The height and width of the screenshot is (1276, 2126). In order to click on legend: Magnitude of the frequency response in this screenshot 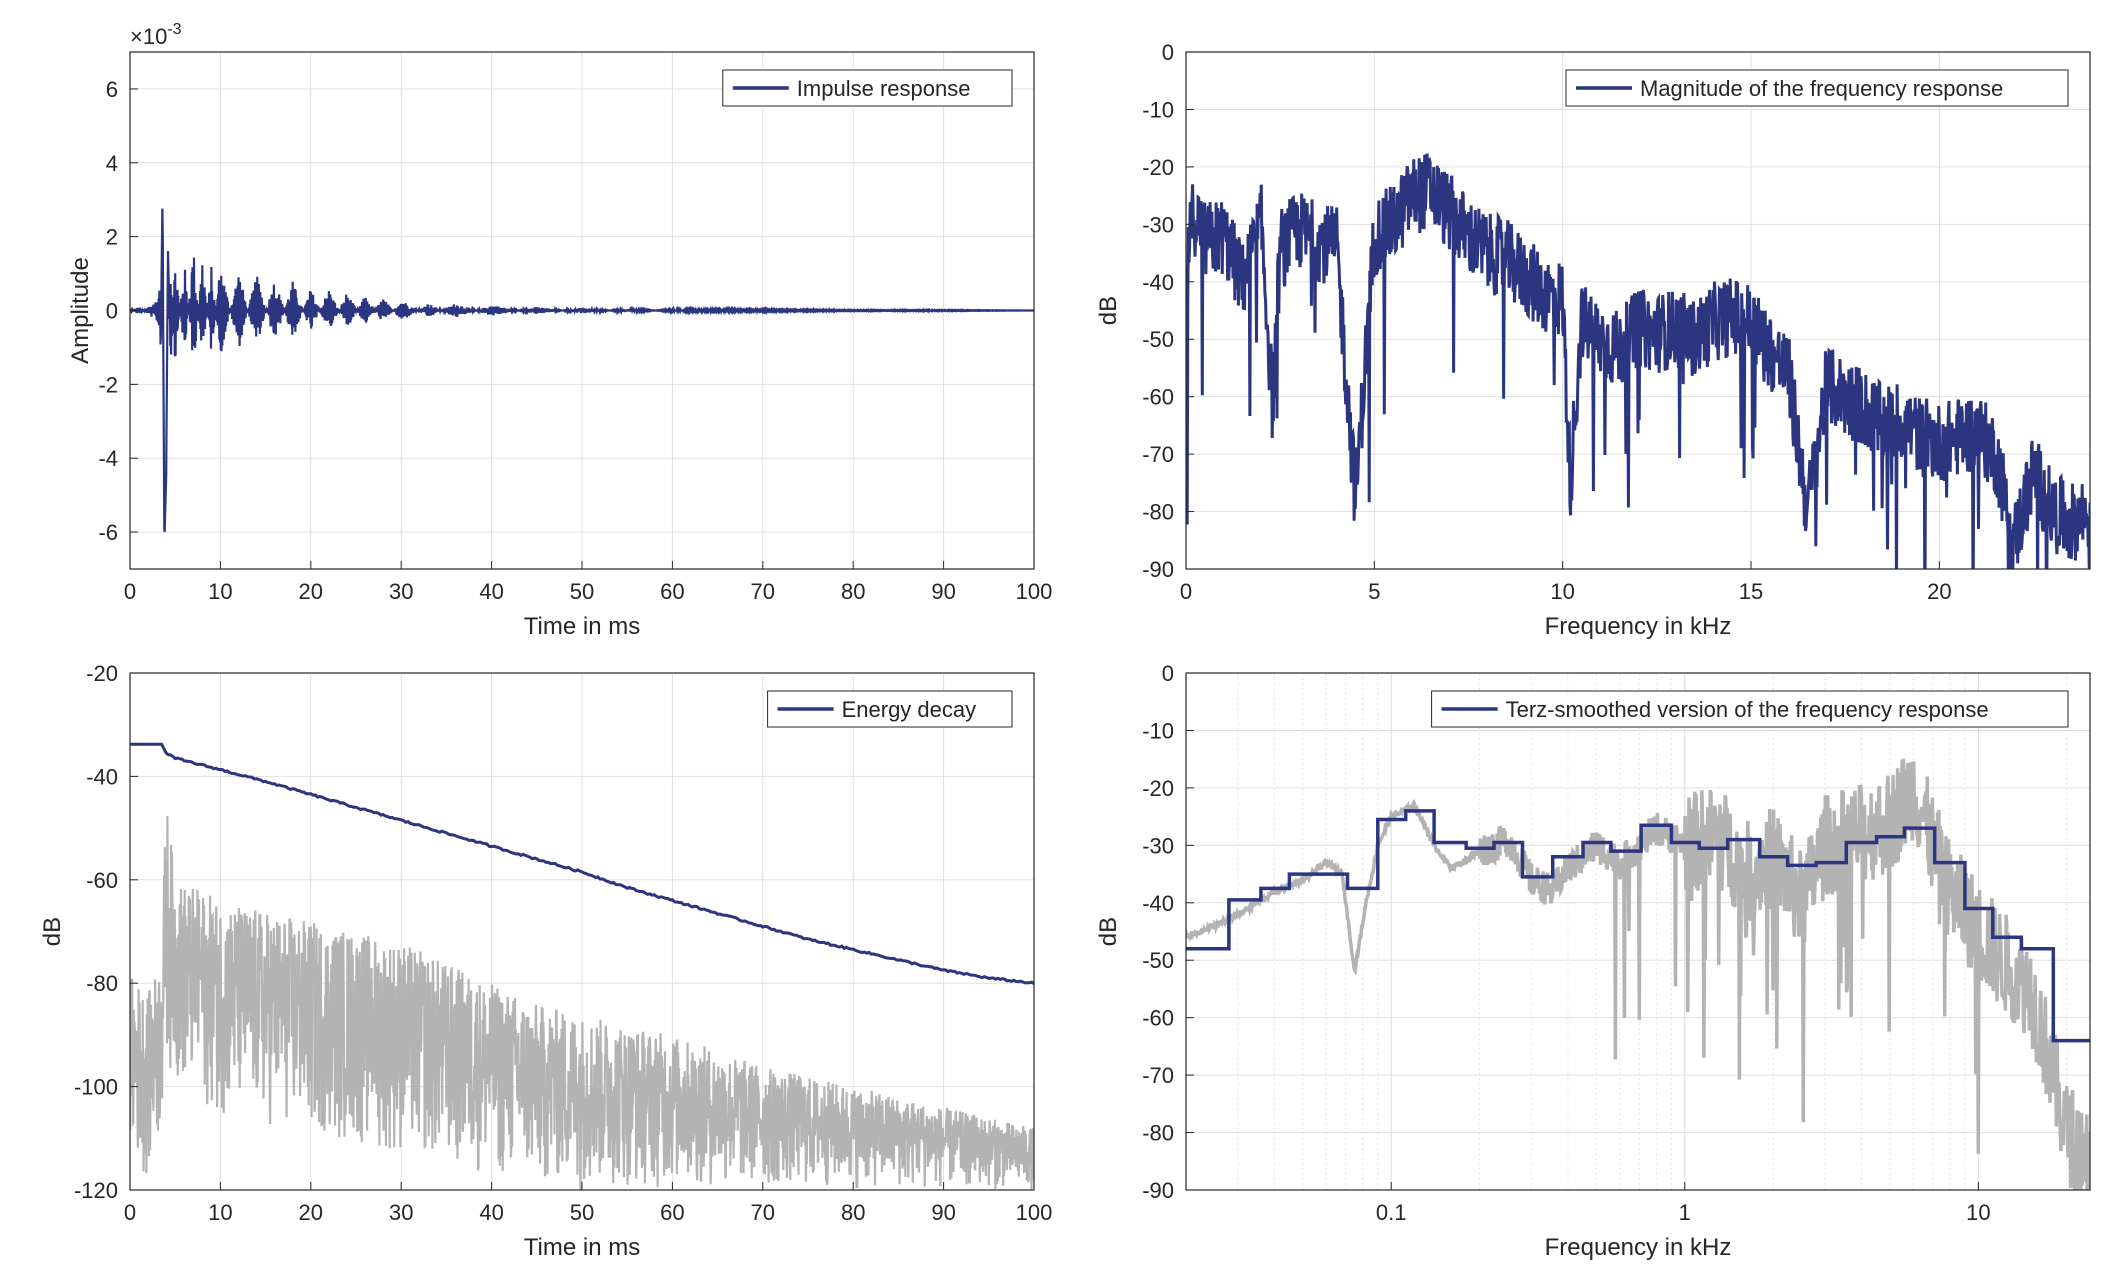, I will do `click(1817, 88)`.